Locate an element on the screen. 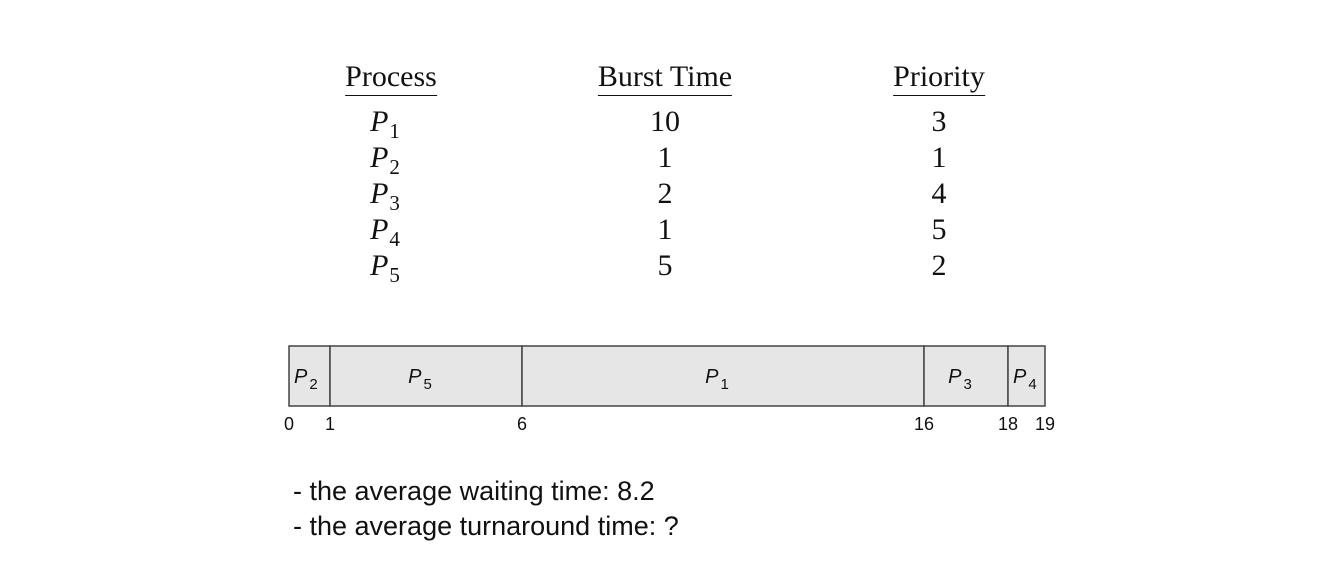 The width and height of the screenshot is (1344, 570). gantt-tick-0: 0 is located at coordinates (289, 424).